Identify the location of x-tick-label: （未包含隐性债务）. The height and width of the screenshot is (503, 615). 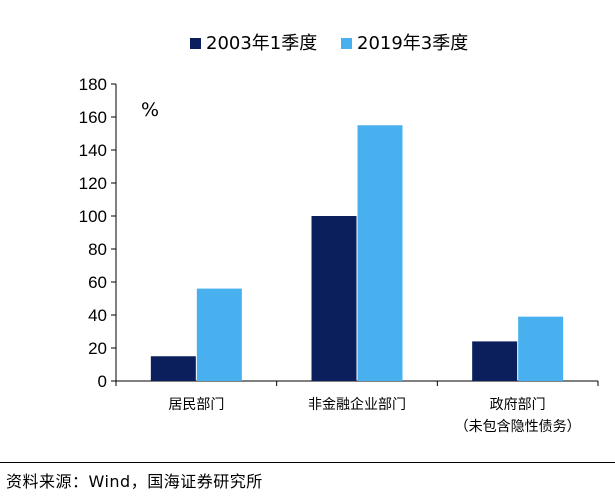
(518, 427).